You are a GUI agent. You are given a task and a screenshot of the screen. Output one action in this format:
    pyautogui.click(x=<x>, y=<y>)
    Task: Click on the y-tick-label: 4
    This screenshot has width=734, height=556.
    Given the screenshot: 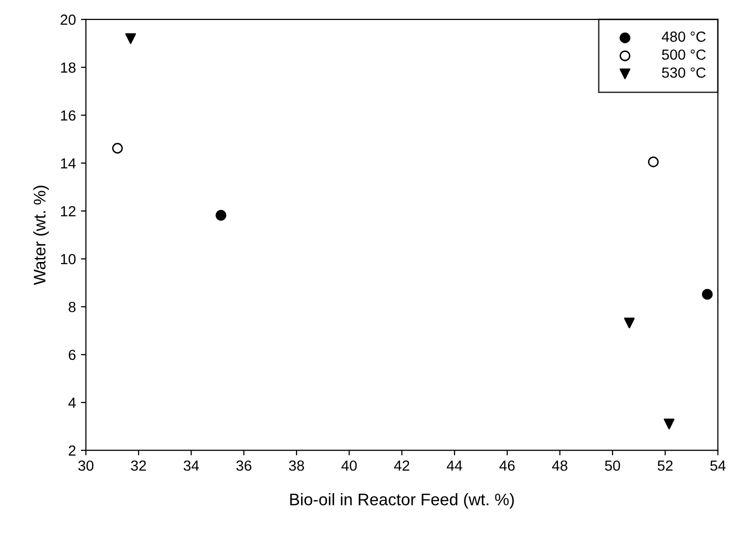 What is the action you would take?
    pyautogui.click(x=72, y=403)
    